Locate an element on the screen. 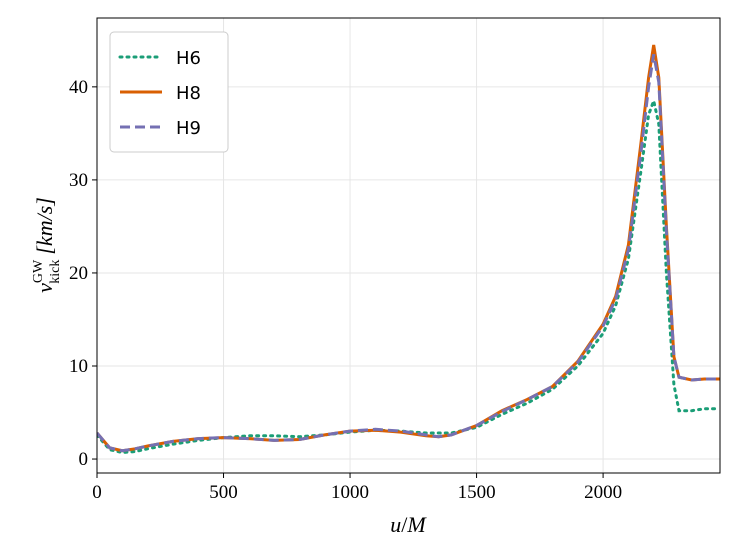  y-label-sup: GW is located at coordinates (38, 271).